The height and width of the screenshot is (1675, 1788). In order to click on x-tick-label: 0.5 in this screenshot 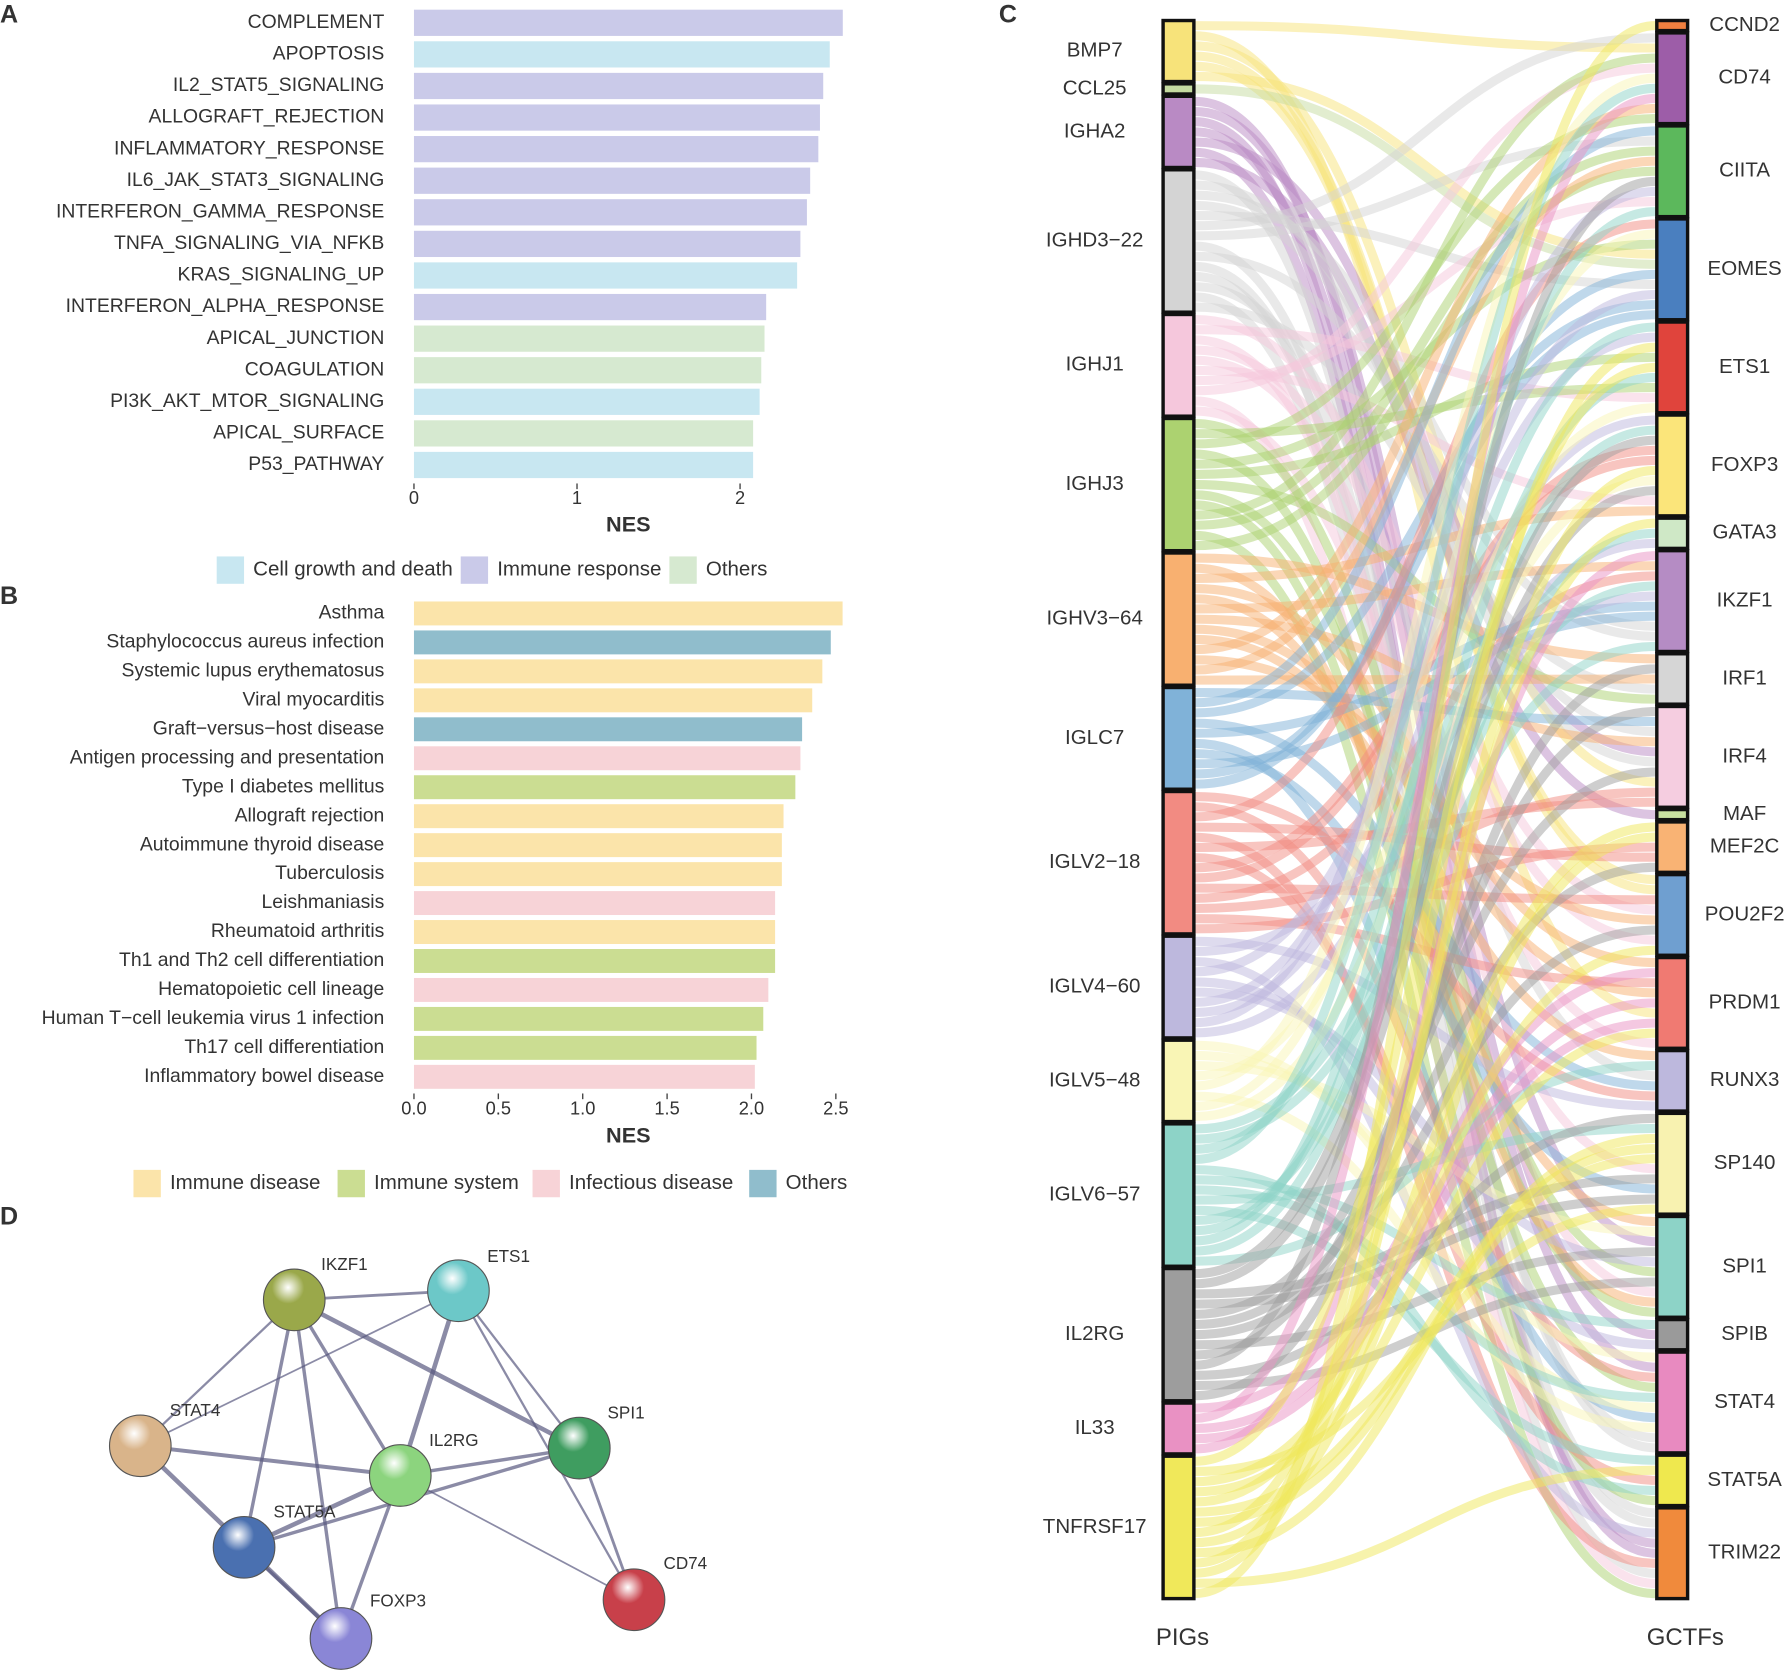, I will do `click(498, 1107)`.